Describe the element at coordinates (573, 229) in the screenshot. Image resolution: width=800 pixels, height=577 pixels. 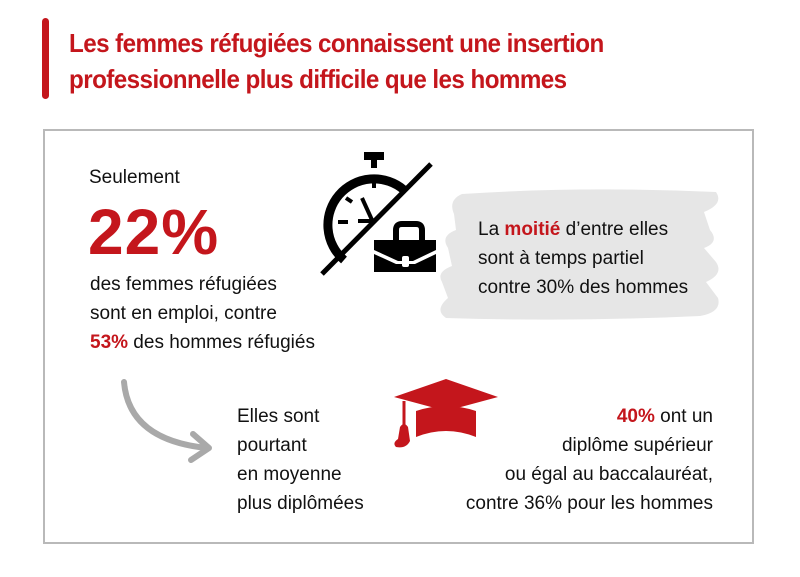
I see `part-time-line-1: La moitié d’entre elles` at that location.